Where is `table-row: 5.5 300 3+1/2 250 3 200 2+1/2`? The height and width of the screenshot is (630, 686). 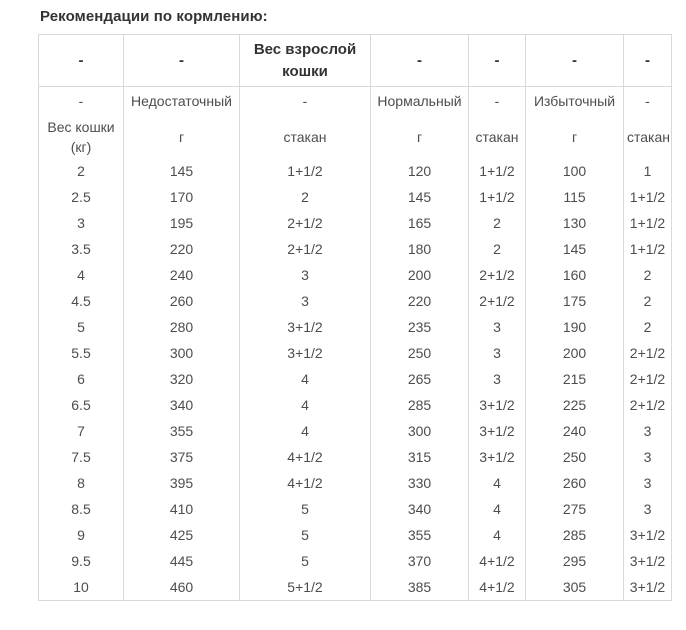
table-row: 5.5 300 3+1/2 250 3 200 2+1/2 is located at coordinates (355, 353).